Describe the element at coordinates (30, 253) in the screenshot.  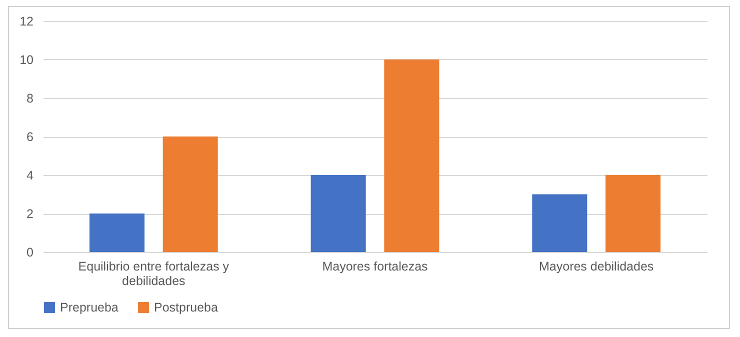
I see `y-tick-label: 0` at that location.